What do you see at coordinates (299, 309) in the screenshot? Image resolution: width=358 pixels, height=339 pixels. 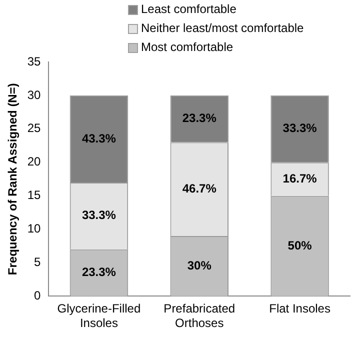 I see `x-tick-label: Flat Insoles` at bounding box center [299, 309].